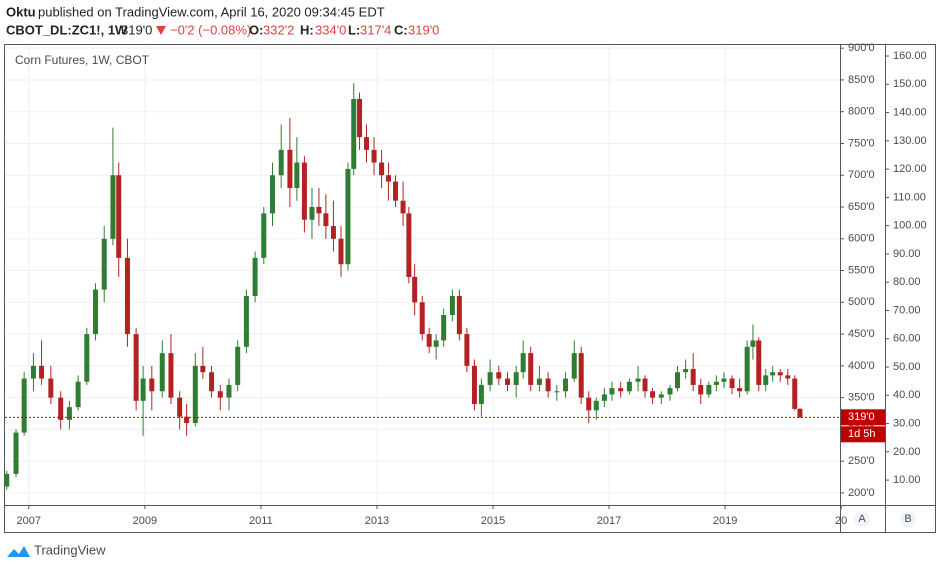 The image size is (942, 570). What do you see at coordinates (863, 417) in the screenshot?
I see `last-price-box` at bounding box center [863, 417].